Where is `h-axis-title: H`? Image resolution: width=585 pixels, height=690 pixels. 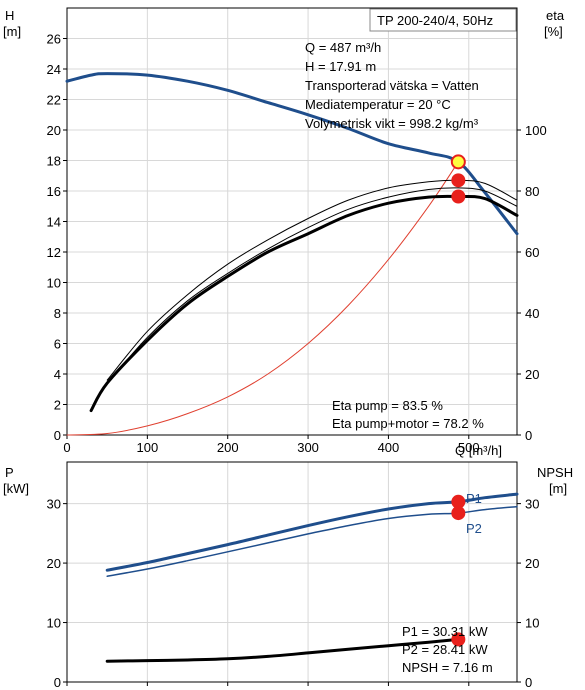 h-axis-title: H is located at coordinates (9, 15).